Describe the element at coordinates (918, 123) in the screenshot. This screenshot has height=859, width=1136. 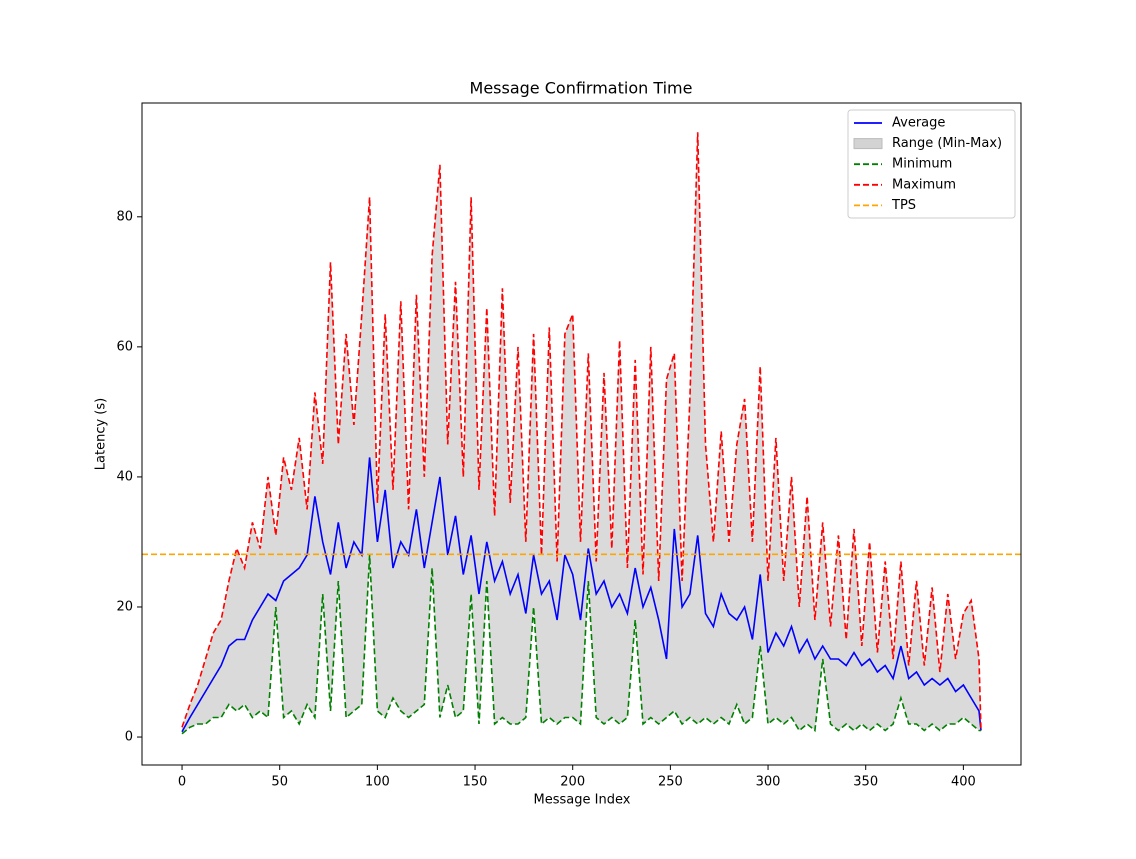
I see `legend-label: Average` at that location.